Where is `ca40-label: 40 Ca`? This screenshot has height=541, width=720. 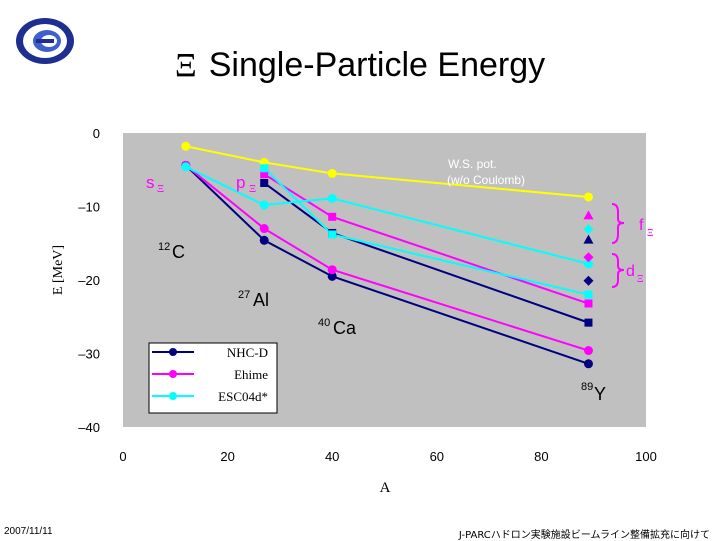 ca40-label: 40 Ca is located at coordinates (337, 327).